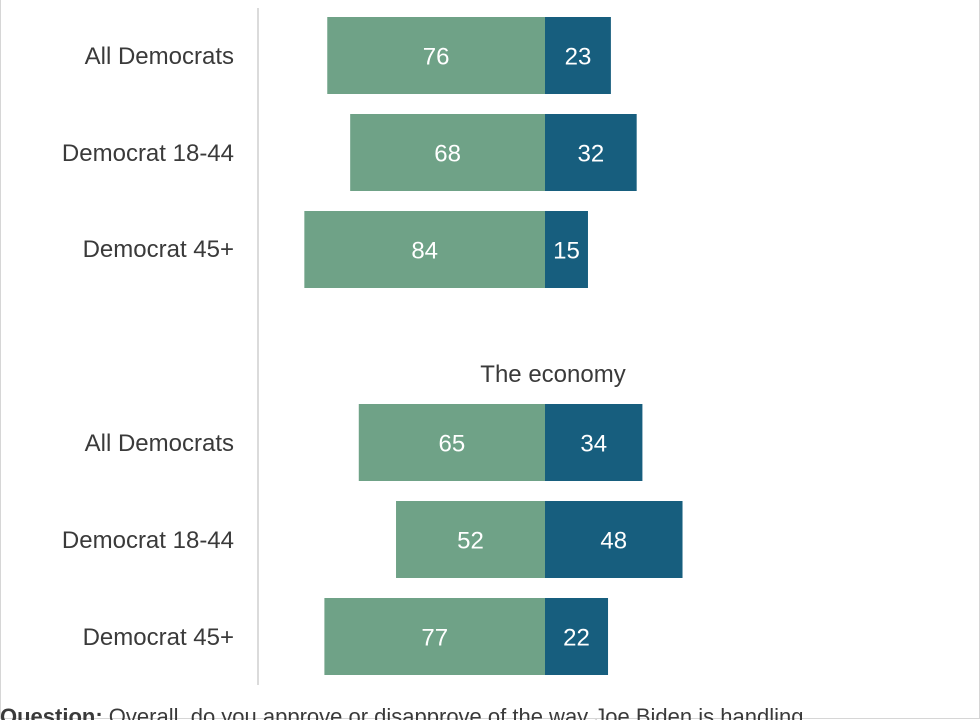  I want to click on value-label-disapprove: 48, so click(613, 541).